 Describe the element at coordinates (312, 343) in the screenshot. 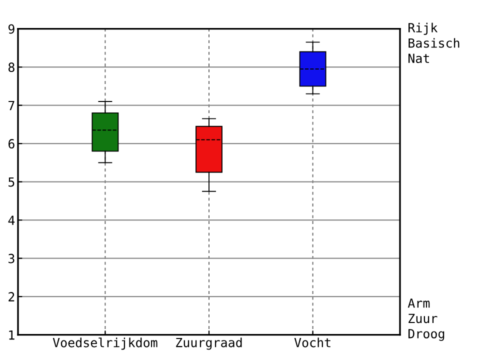

I see `x-tick-label: Vocht` at that location.